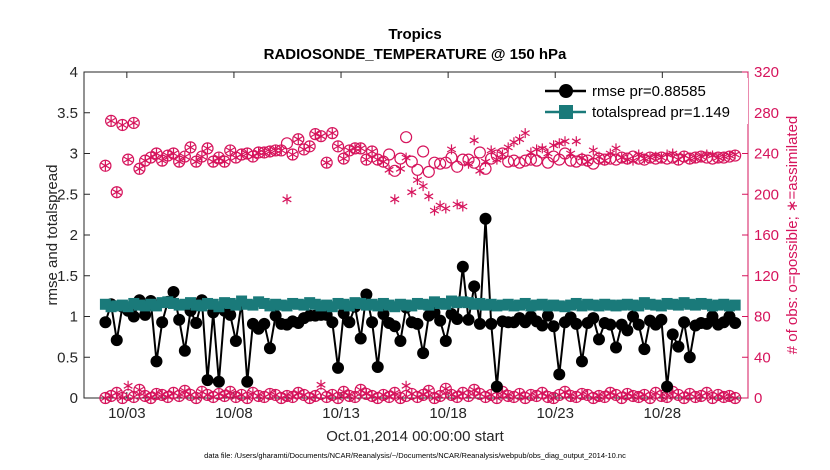 The image size is (830, 470). I want to click on y-right-tick-label: 0, so click(758, 398).